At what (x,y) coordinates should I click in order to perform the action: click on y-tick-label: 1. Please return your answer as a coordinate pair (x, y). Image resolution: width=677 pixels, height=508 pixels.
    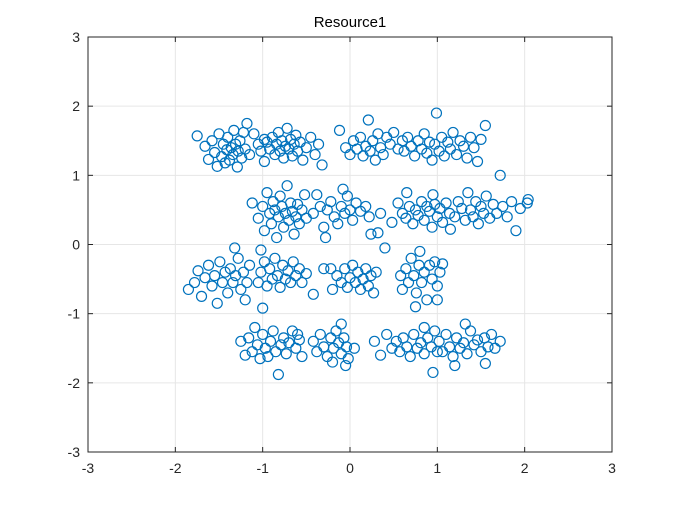
    Looking at the image, I should click on (76, 175).